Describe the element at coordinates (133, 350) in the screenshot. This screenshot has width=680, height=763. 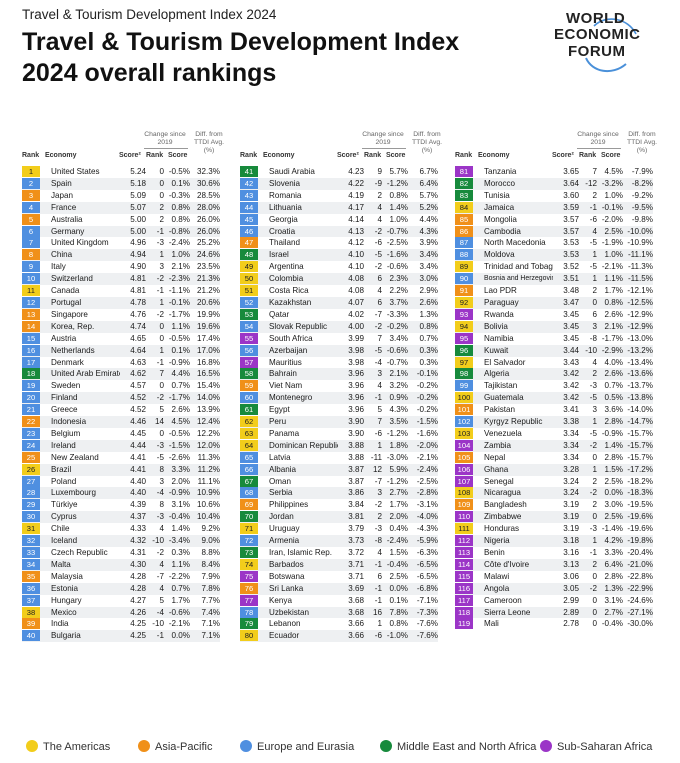
I see `score-cell: 4.64` at that location.